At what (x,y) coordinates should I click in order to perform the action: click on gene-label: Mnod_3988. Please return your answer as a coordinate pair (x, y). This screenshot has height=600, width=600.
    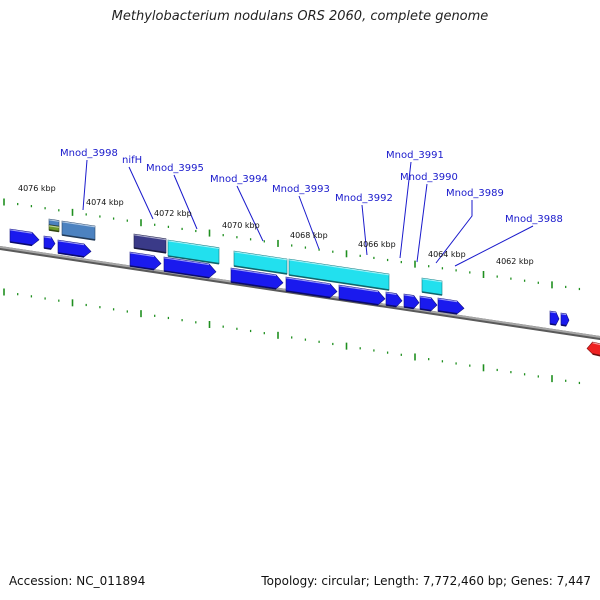
    Looking at the image, I should click on (534, 219).